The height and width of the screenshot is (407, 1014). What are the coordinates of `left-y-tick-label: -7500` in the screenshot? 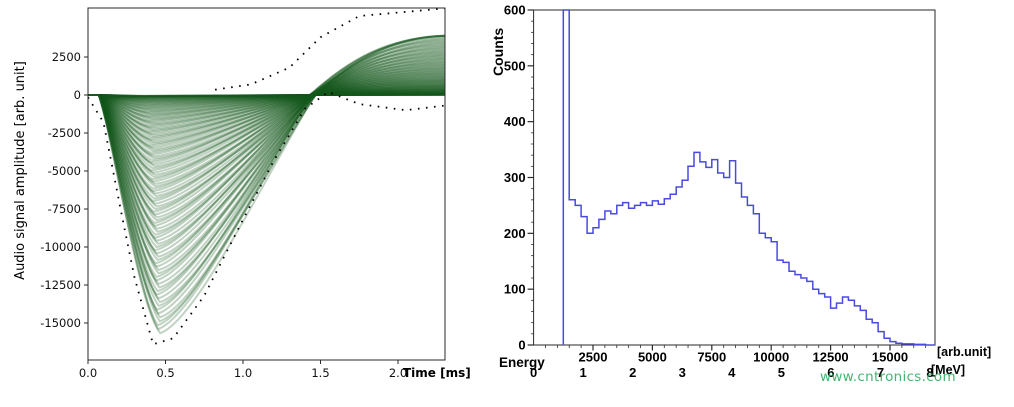 It's located at (64, 209).